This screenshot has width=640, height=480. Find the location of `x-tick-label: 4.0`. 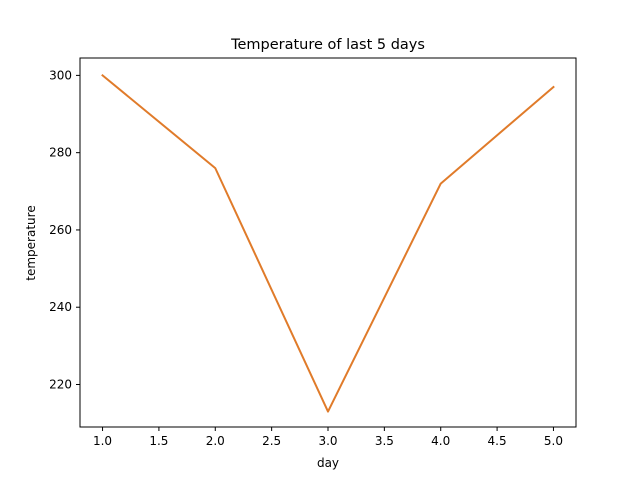

x-tick-label: 4.0 is located at coordinates (440, 441).